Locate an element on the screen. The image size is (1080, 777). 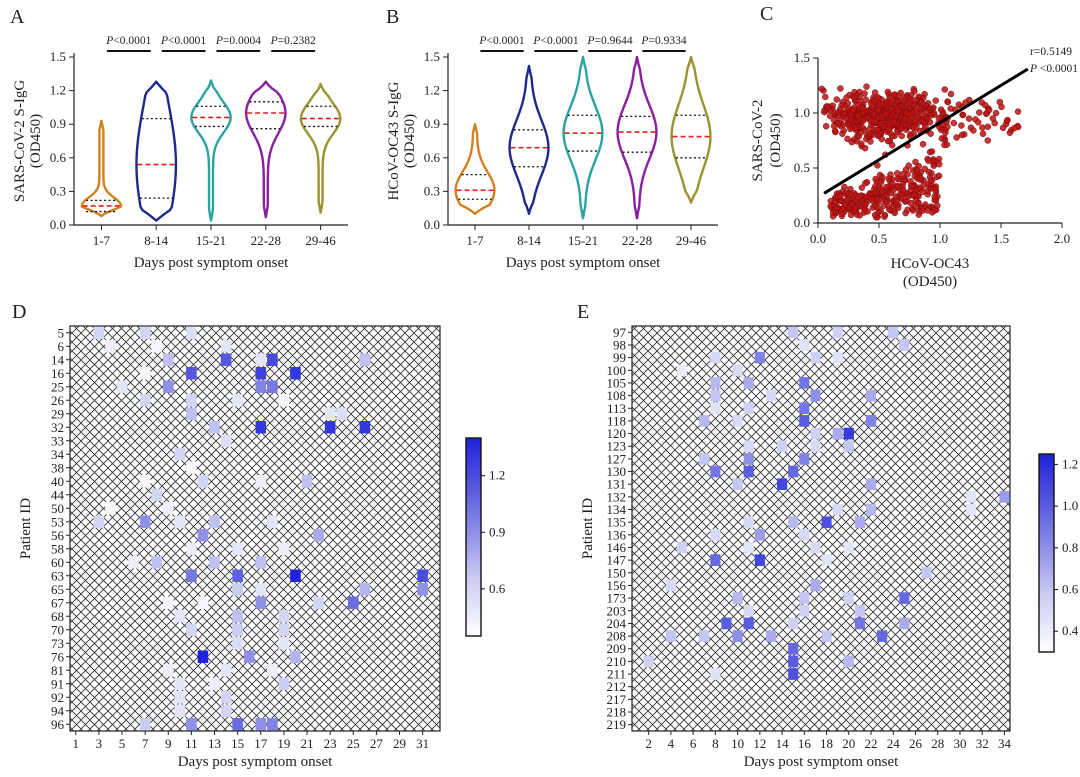
x-tick-label: 17 is located at coordinates (261, 743).